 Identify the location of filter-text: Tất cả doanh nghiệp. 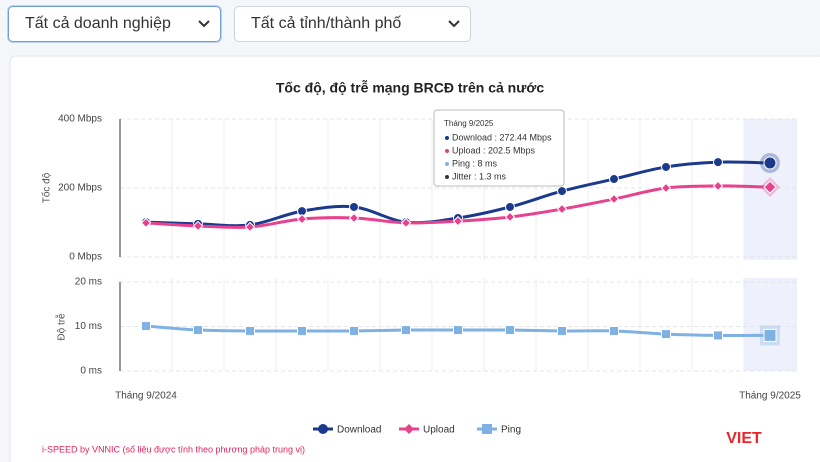
(98, 23).